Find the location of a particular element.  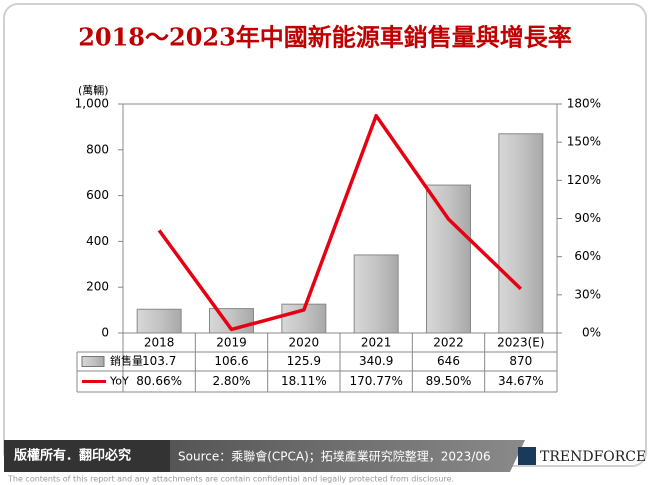

legend-swatch is located at coordinates (93, 361).